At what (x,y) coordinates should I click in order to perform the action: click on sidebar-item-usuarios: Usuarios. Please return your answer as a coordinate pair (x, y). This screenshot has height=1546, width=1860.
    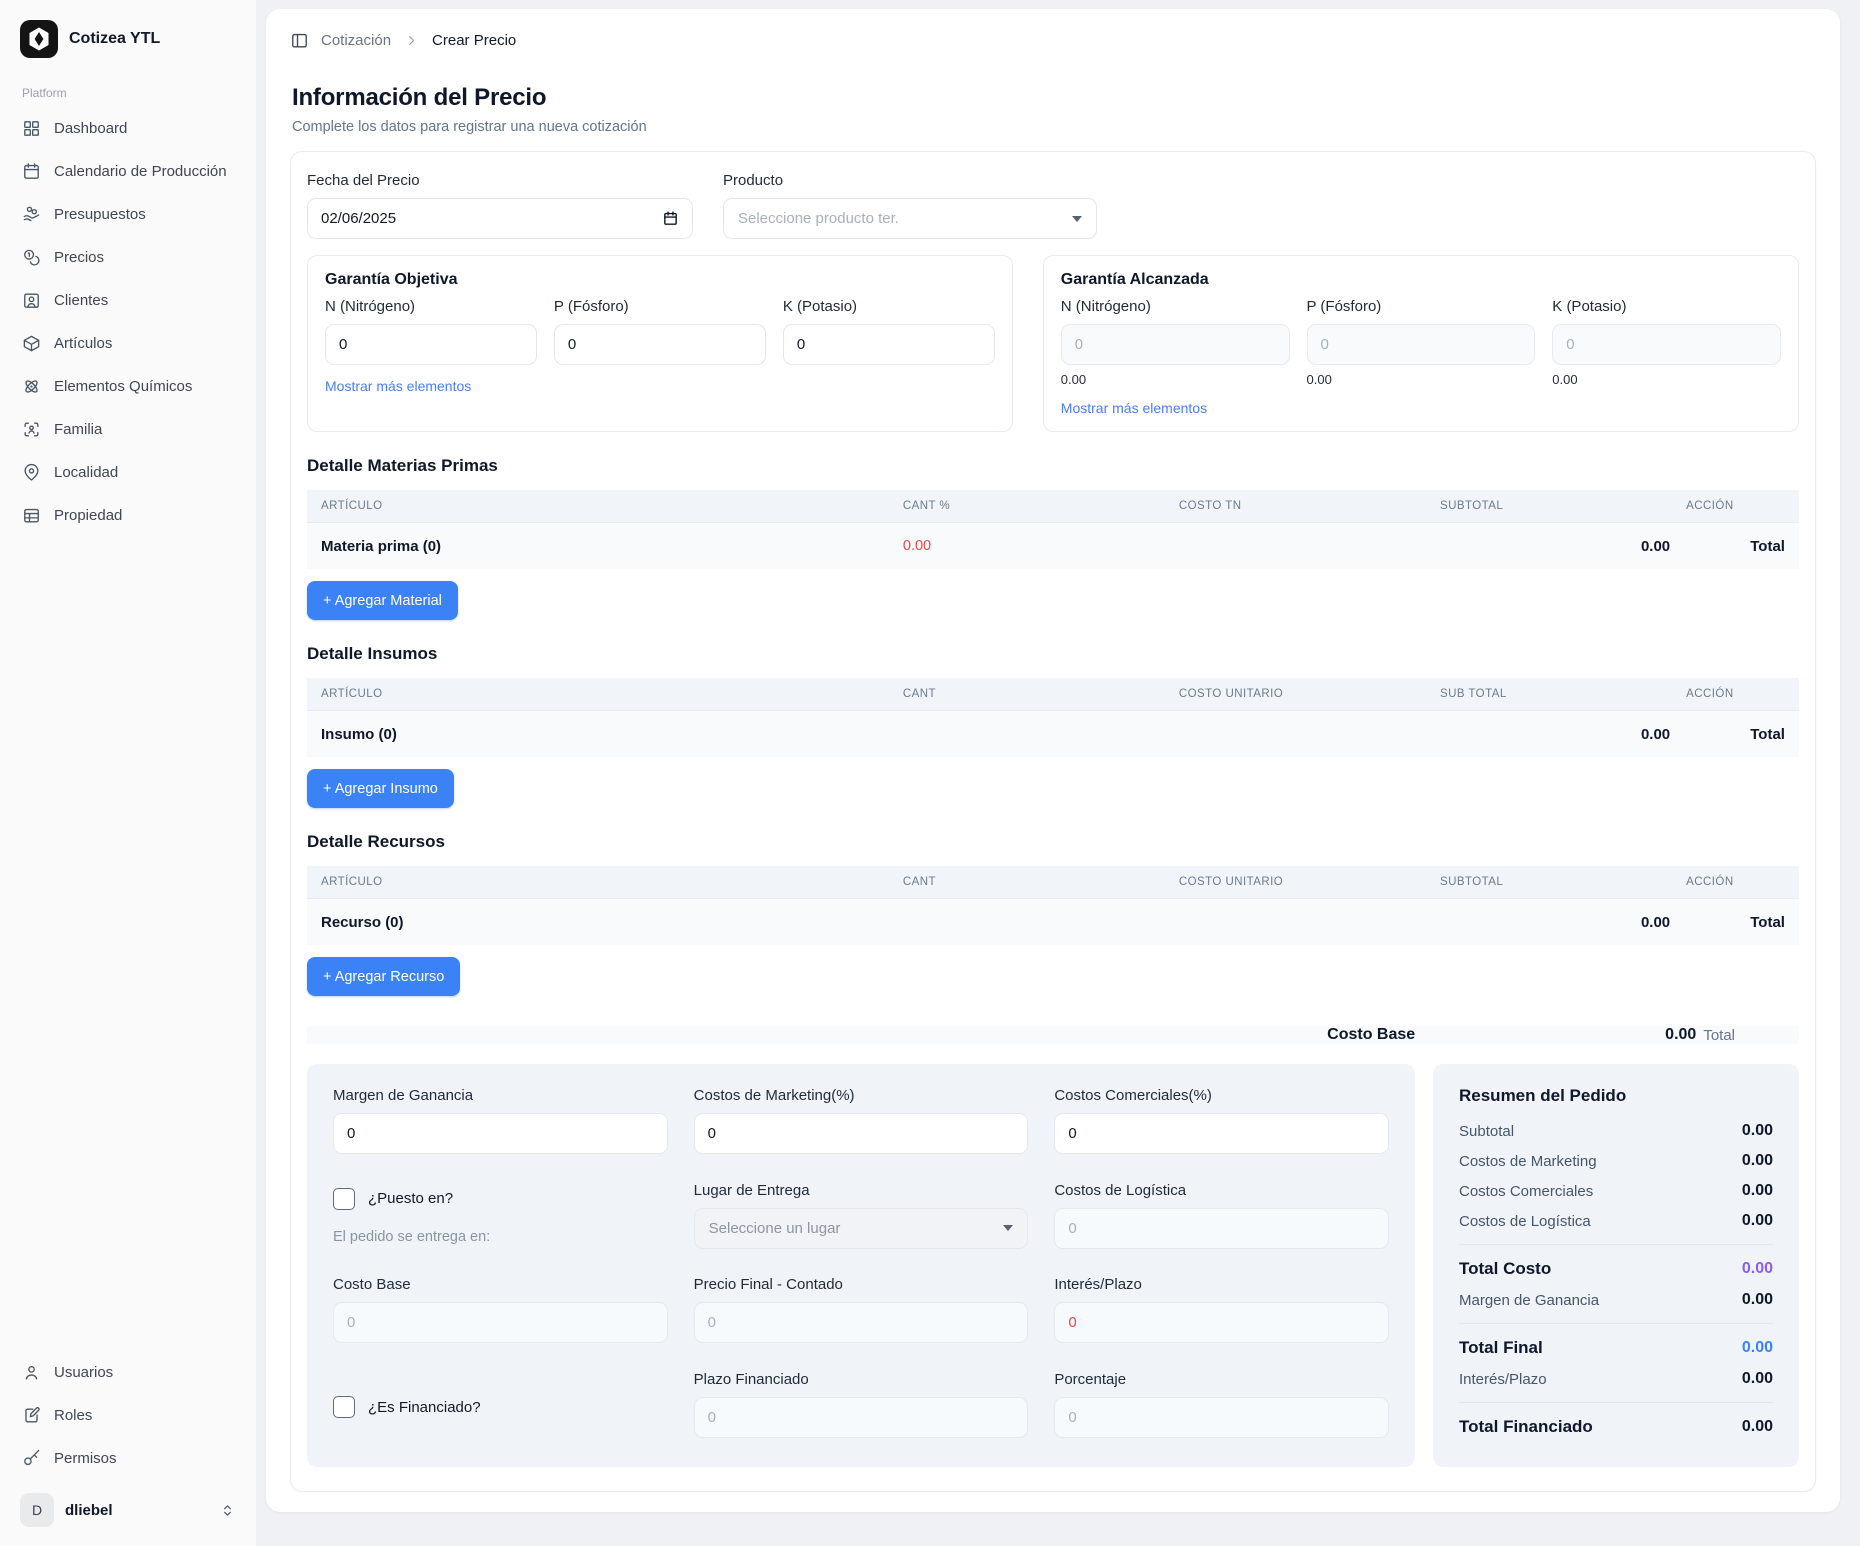
    Looking at the image, I should click on (128, 1372).